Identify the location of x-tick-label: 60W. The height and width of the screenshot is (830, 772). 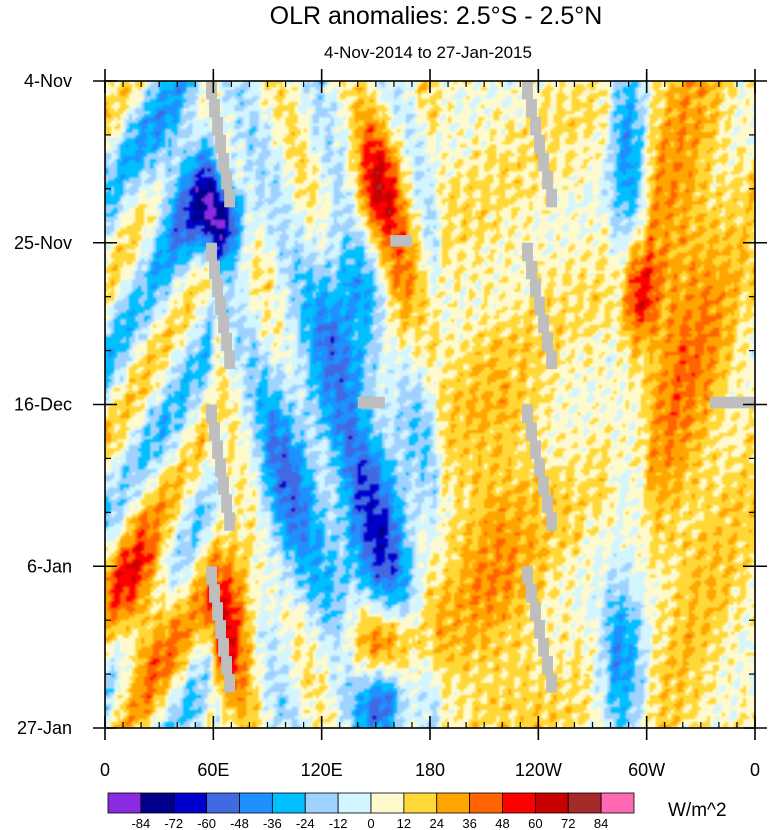
(646, 770).